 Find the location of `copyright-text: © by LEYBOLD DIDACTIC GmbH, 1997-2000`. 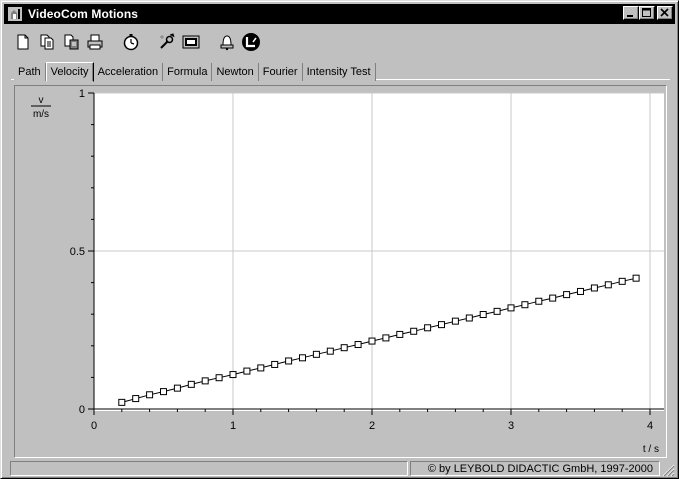

copyright-text: © by LEYBOLD DIDACTIC GmbH, 1997-2000 is located at coordinates (540, 468).